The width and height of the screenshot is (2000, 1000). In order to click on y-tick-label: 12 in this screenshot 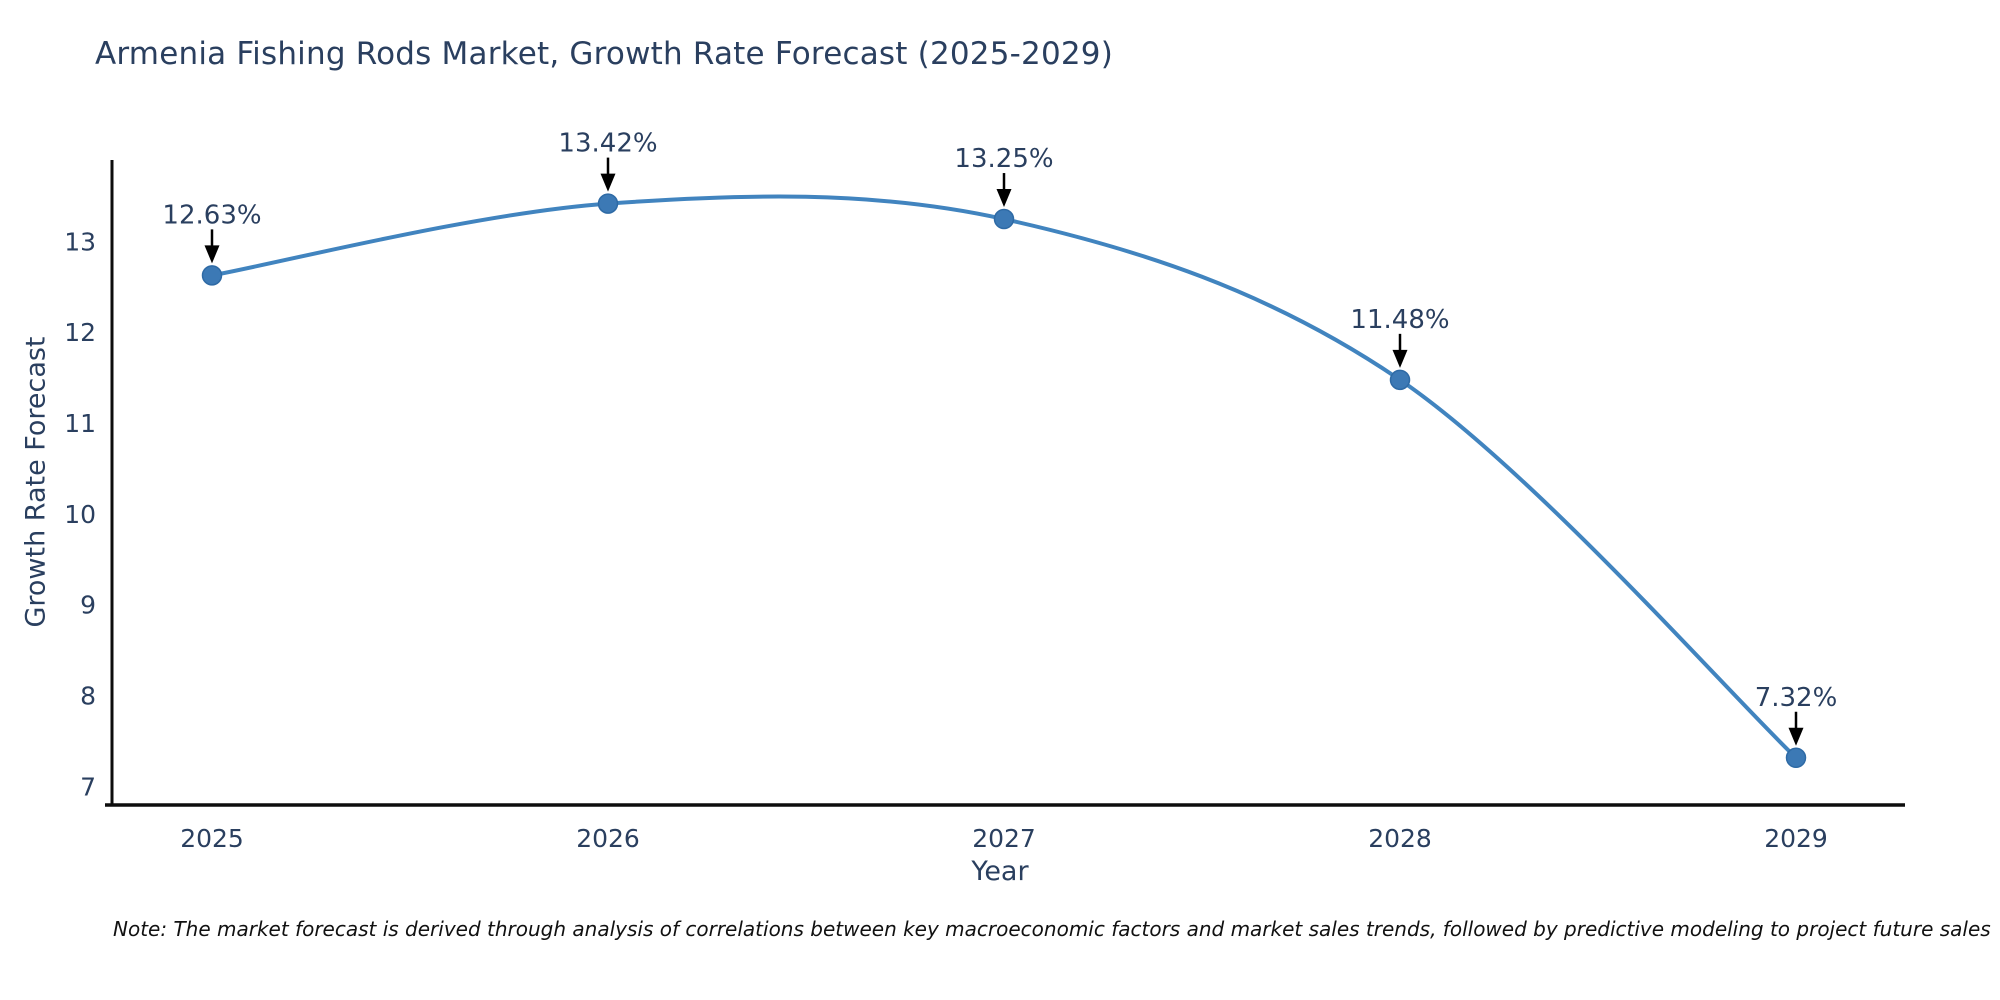, I will do `click(80, 332)`.